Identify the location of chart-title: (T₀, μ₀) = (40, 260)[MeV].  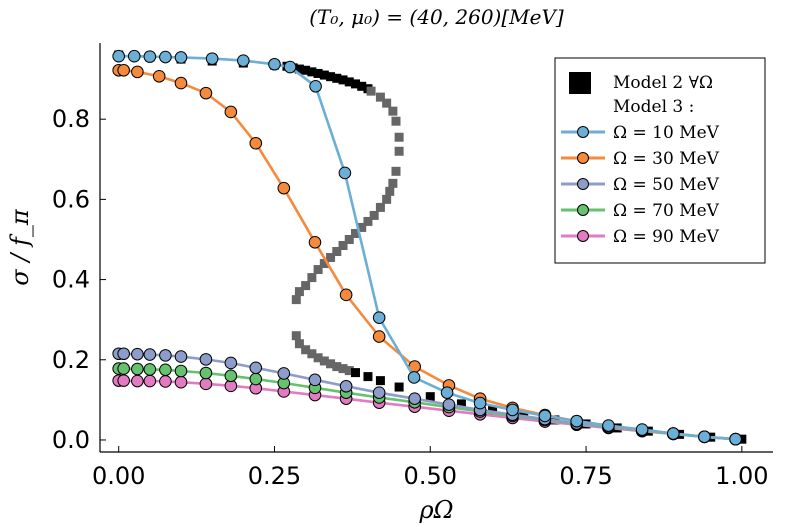
(436, 17).